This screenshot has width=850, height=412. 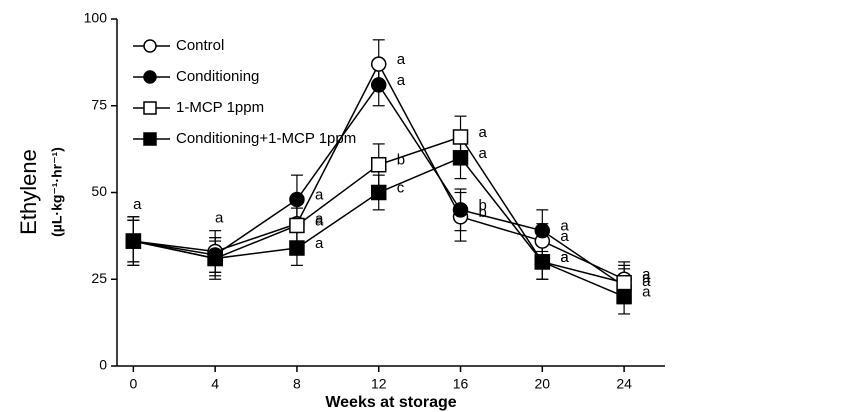 What do you see at coordinates (57, 192) in the screenshot?
I see `y-axis-units: (µL·kg⁻¹·hr⁻¹)` at bounding box center [57, 192].